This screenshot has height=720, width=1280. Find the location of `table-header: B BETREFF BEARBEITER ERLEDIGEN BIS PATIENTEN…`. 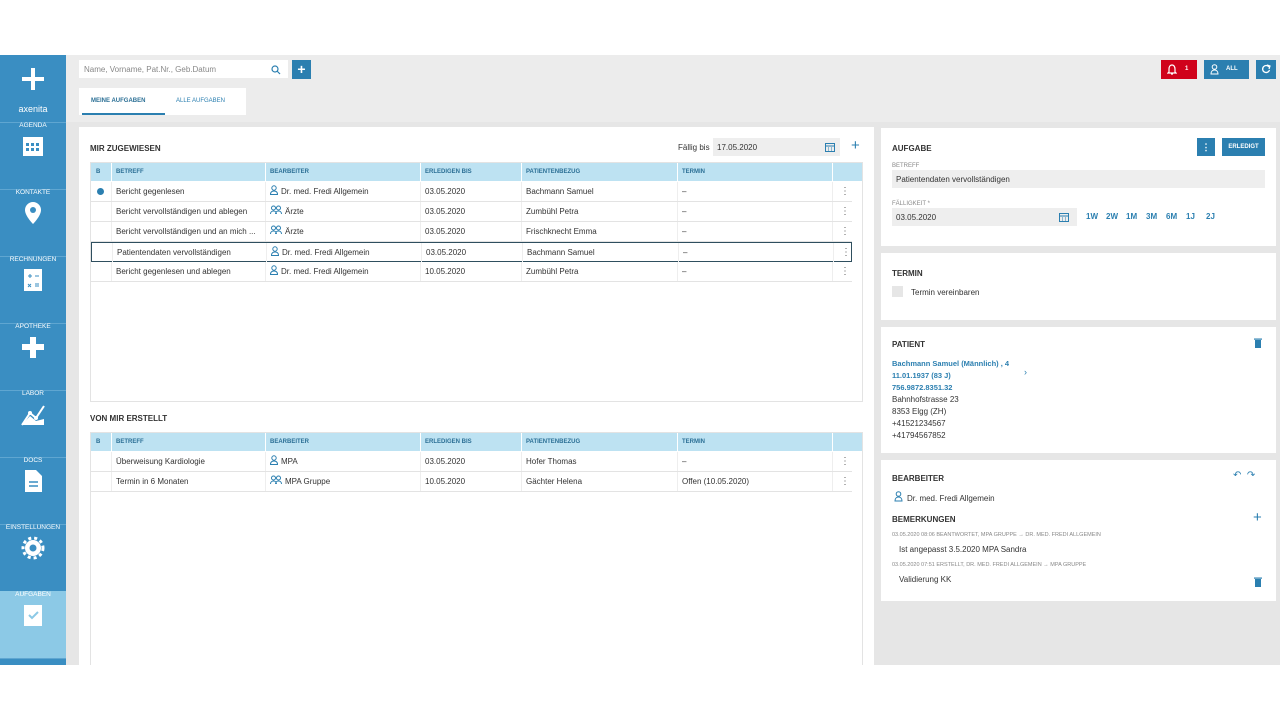

table-header: B BETREFF BEARBEITER ERLEDIGEN BIS PATIENTEN… is located at coordinates (476, 442).